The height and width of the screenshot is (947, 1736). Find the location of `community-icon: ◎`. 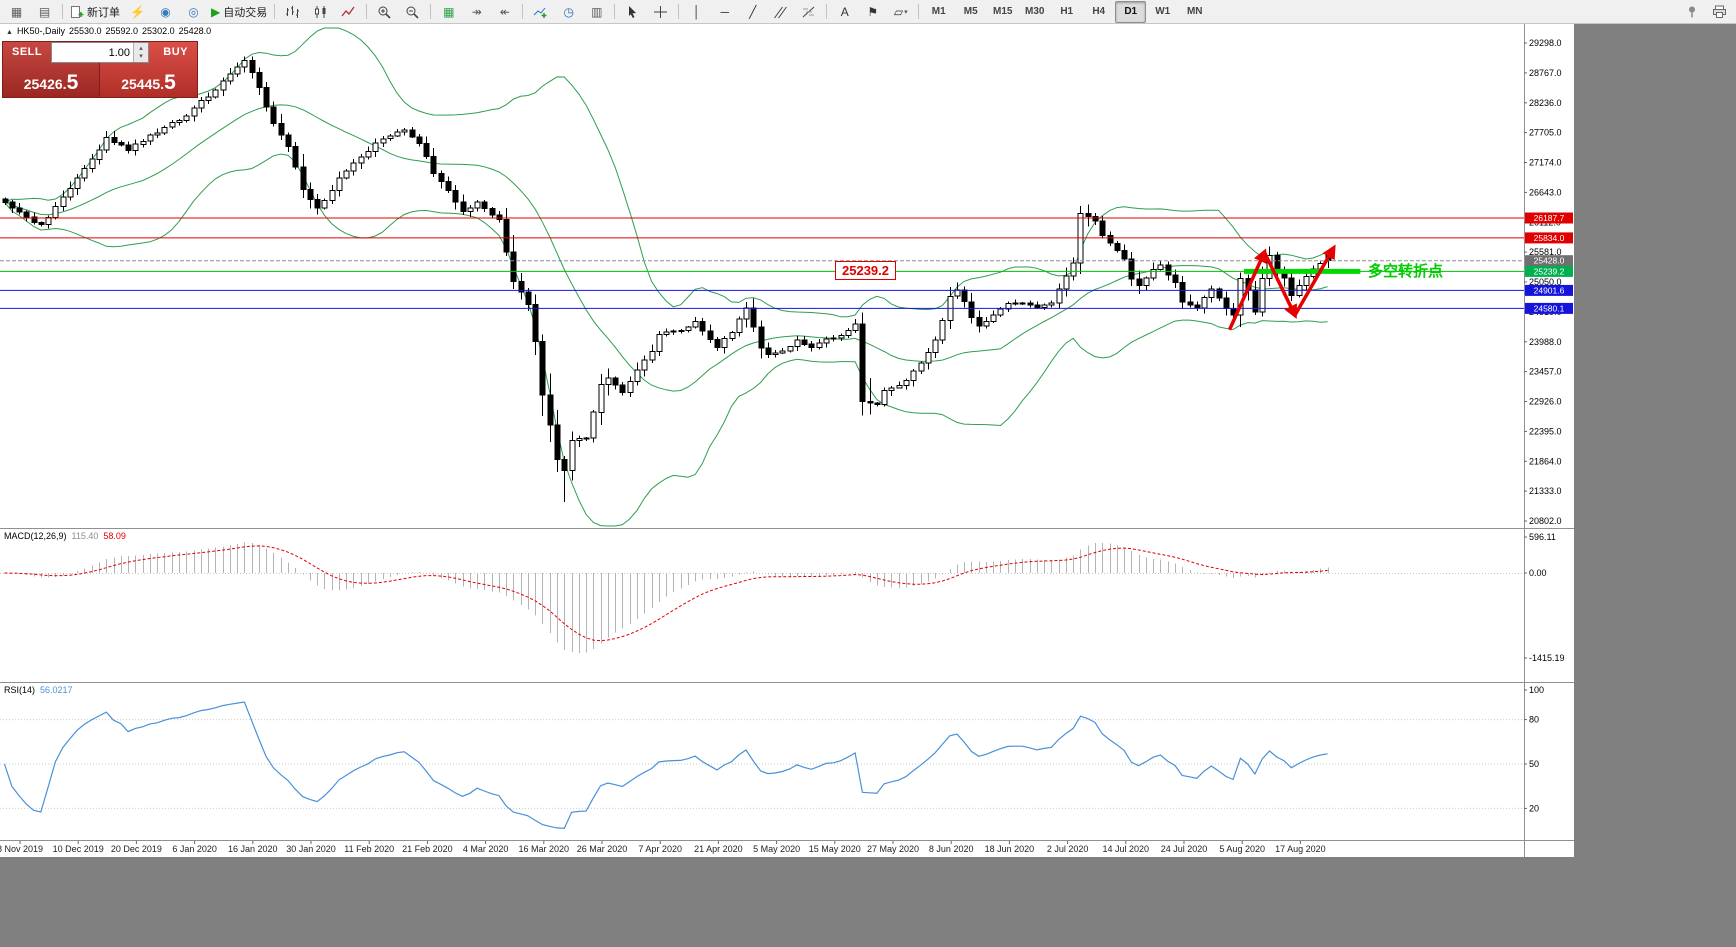

community-icon: ◎ is located at coordinates (193, 11).